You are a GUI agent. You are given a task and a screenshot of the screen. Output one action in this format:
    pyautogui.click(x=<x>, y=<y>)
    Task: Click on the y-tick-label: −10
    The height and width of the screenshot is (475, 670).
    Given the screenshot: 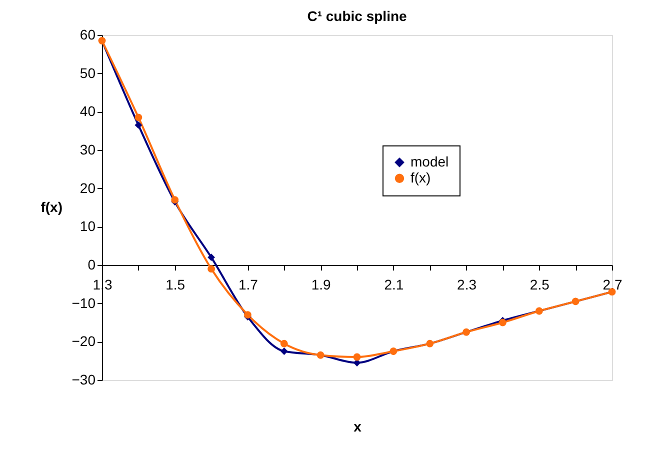 What is the action you would take?
    pyautogui.click(x=84, y=302)
    